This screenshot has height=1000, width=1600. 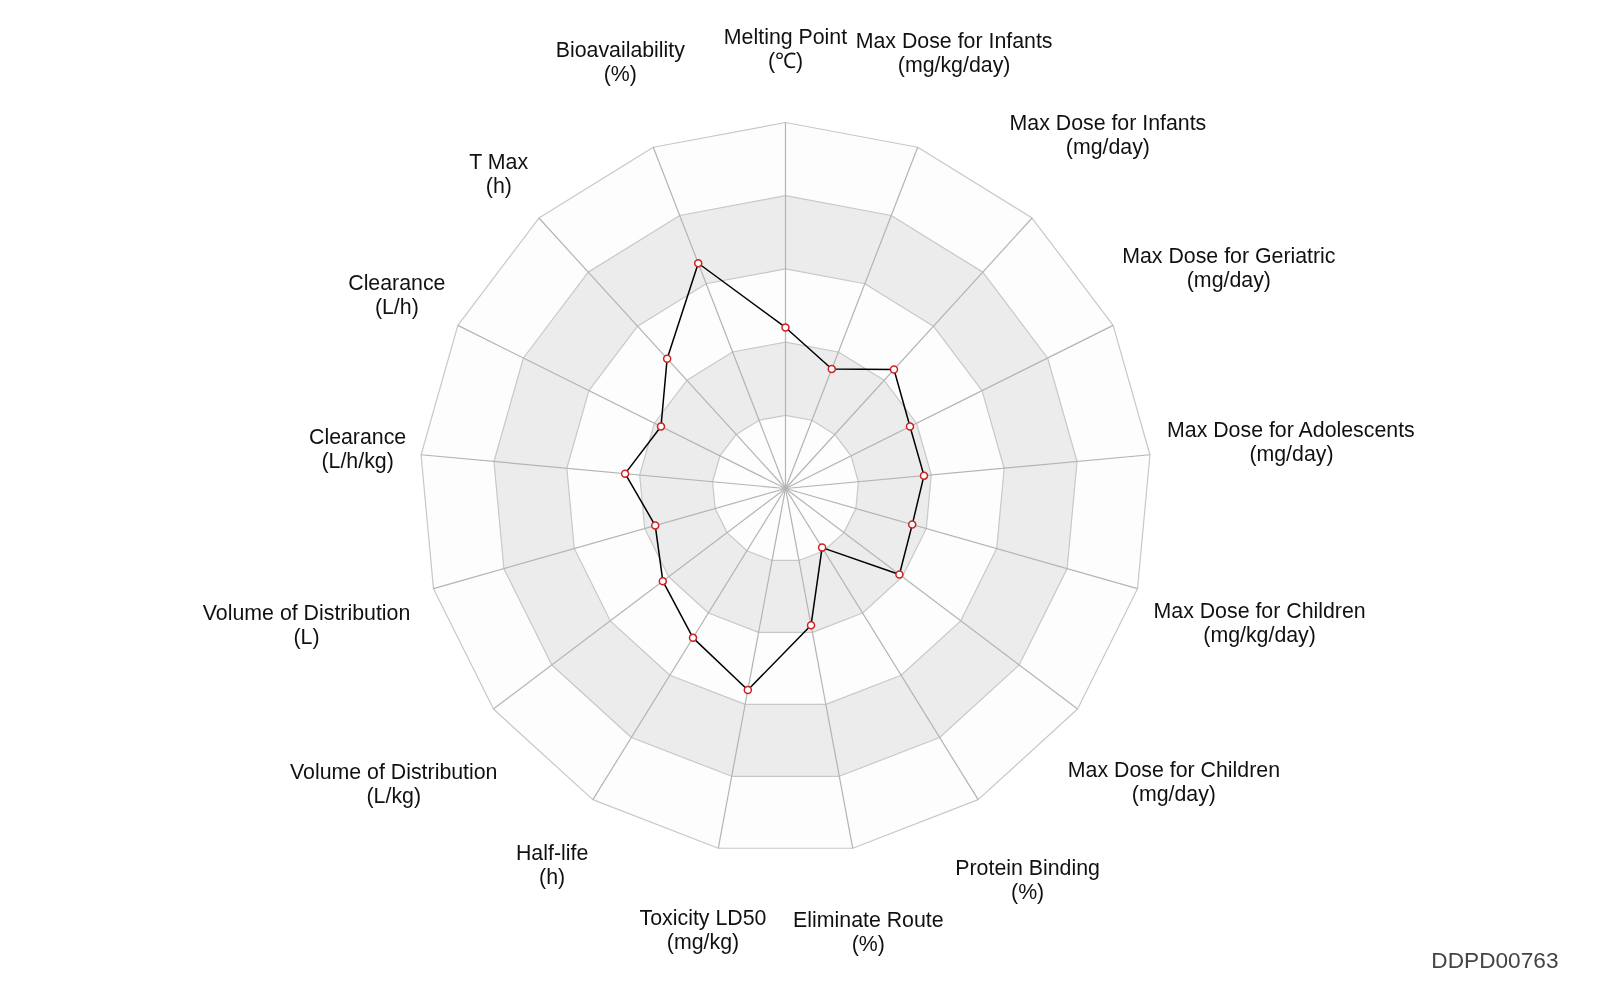 What do you see at coordinates (785, 49) in the screenshot?
I see `spoke-label: Melting Point (℃)` at bounding box center [785, 49].